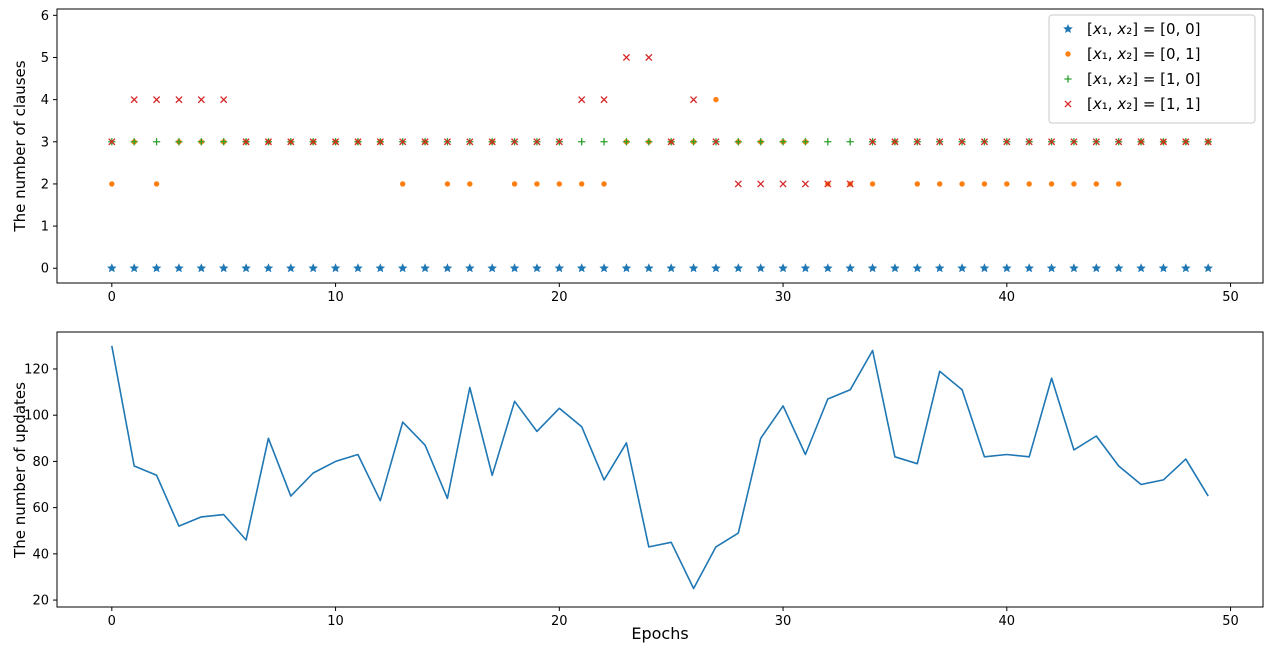  What do you see at coordinates (45, 16) in the screenshot?
I see `y-tick-label: 6` at bounding box center [45, 16].